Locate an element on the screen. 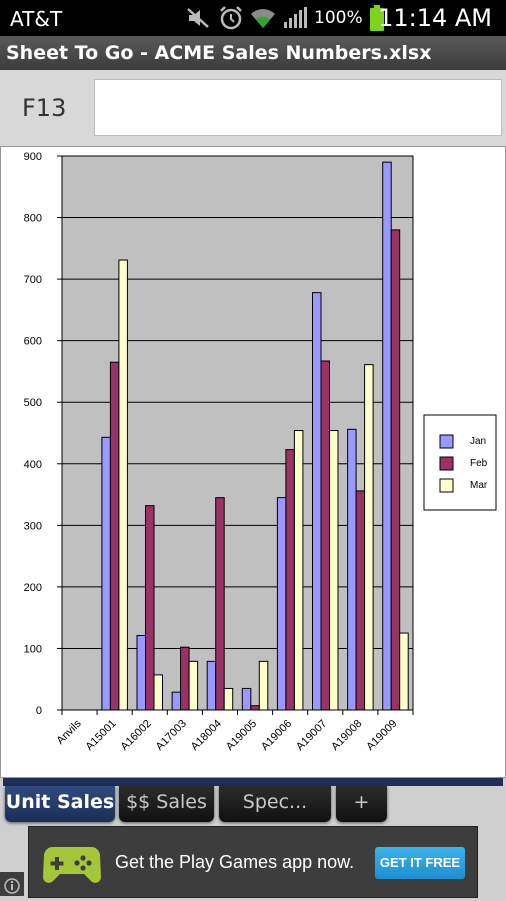 The width and height of the screenshot is (506, 901). y-tick-label: 600 is located at coordinates (33, 342).